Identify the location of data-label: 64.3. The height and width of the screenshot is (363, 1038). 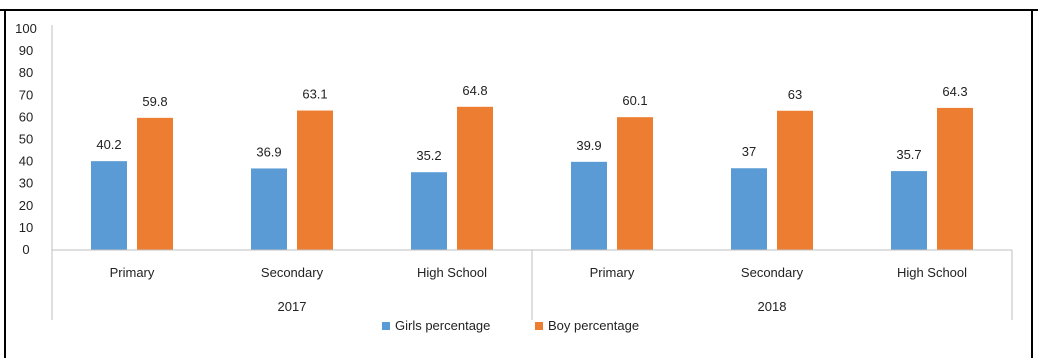
(954, 91).